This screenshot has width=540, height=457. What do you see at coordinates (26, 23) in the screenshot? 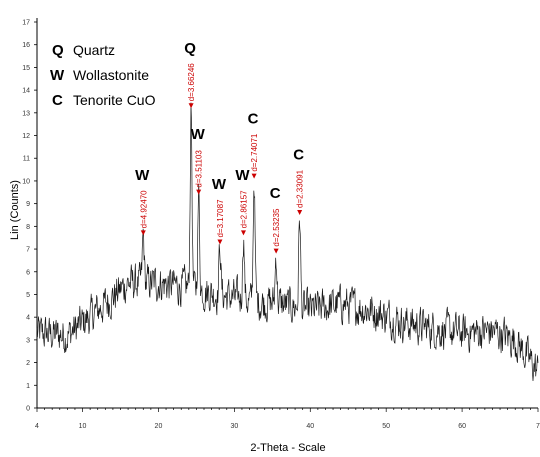
I see `y-tick-label: 17` at bounding box center [26, 23].